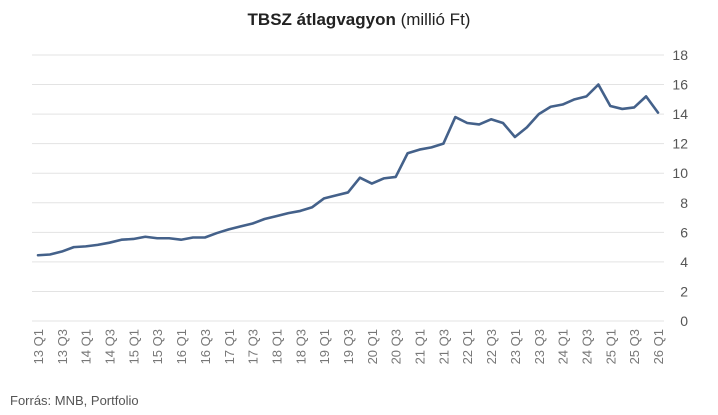  Describe the element at coordinates (680, 188) in the screenshot. I see `y-axis-ticks: 0 2 4 6 8 10 12 14 16 18` at that location.